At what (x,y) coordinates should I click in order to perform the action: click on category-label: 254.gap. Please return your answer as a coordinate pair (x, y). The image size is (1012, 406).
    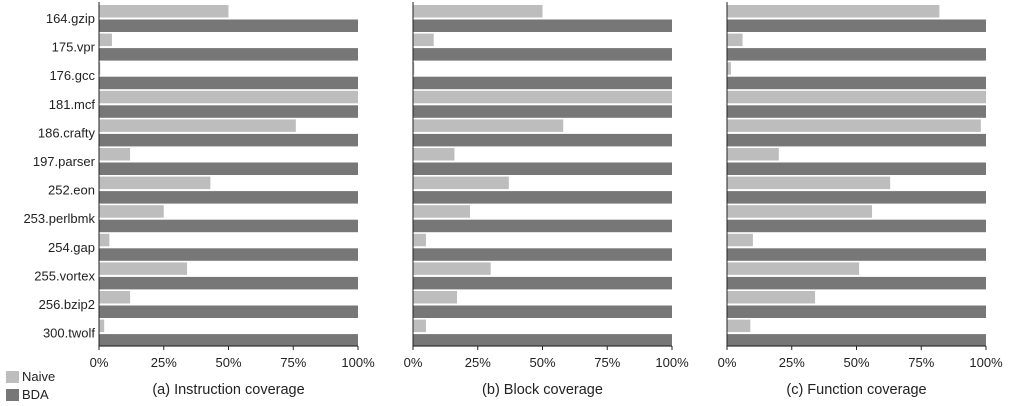
    Looking at the image, I should click on (71, 247).